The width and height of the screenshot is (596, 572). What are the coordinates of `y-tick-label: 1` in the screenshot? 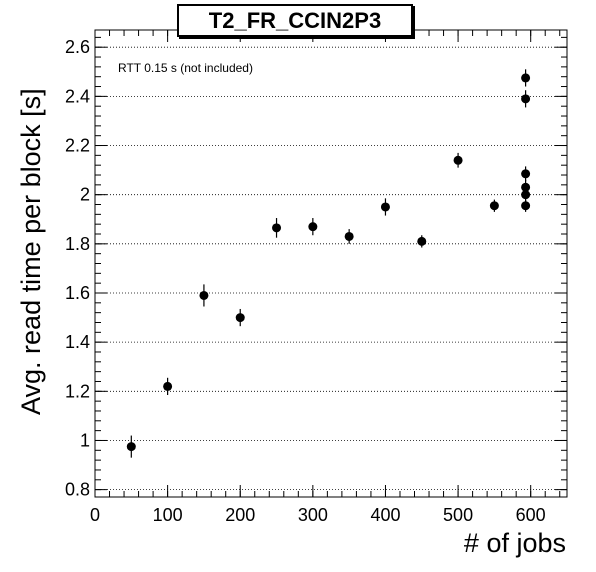 It's located at (85, 440).